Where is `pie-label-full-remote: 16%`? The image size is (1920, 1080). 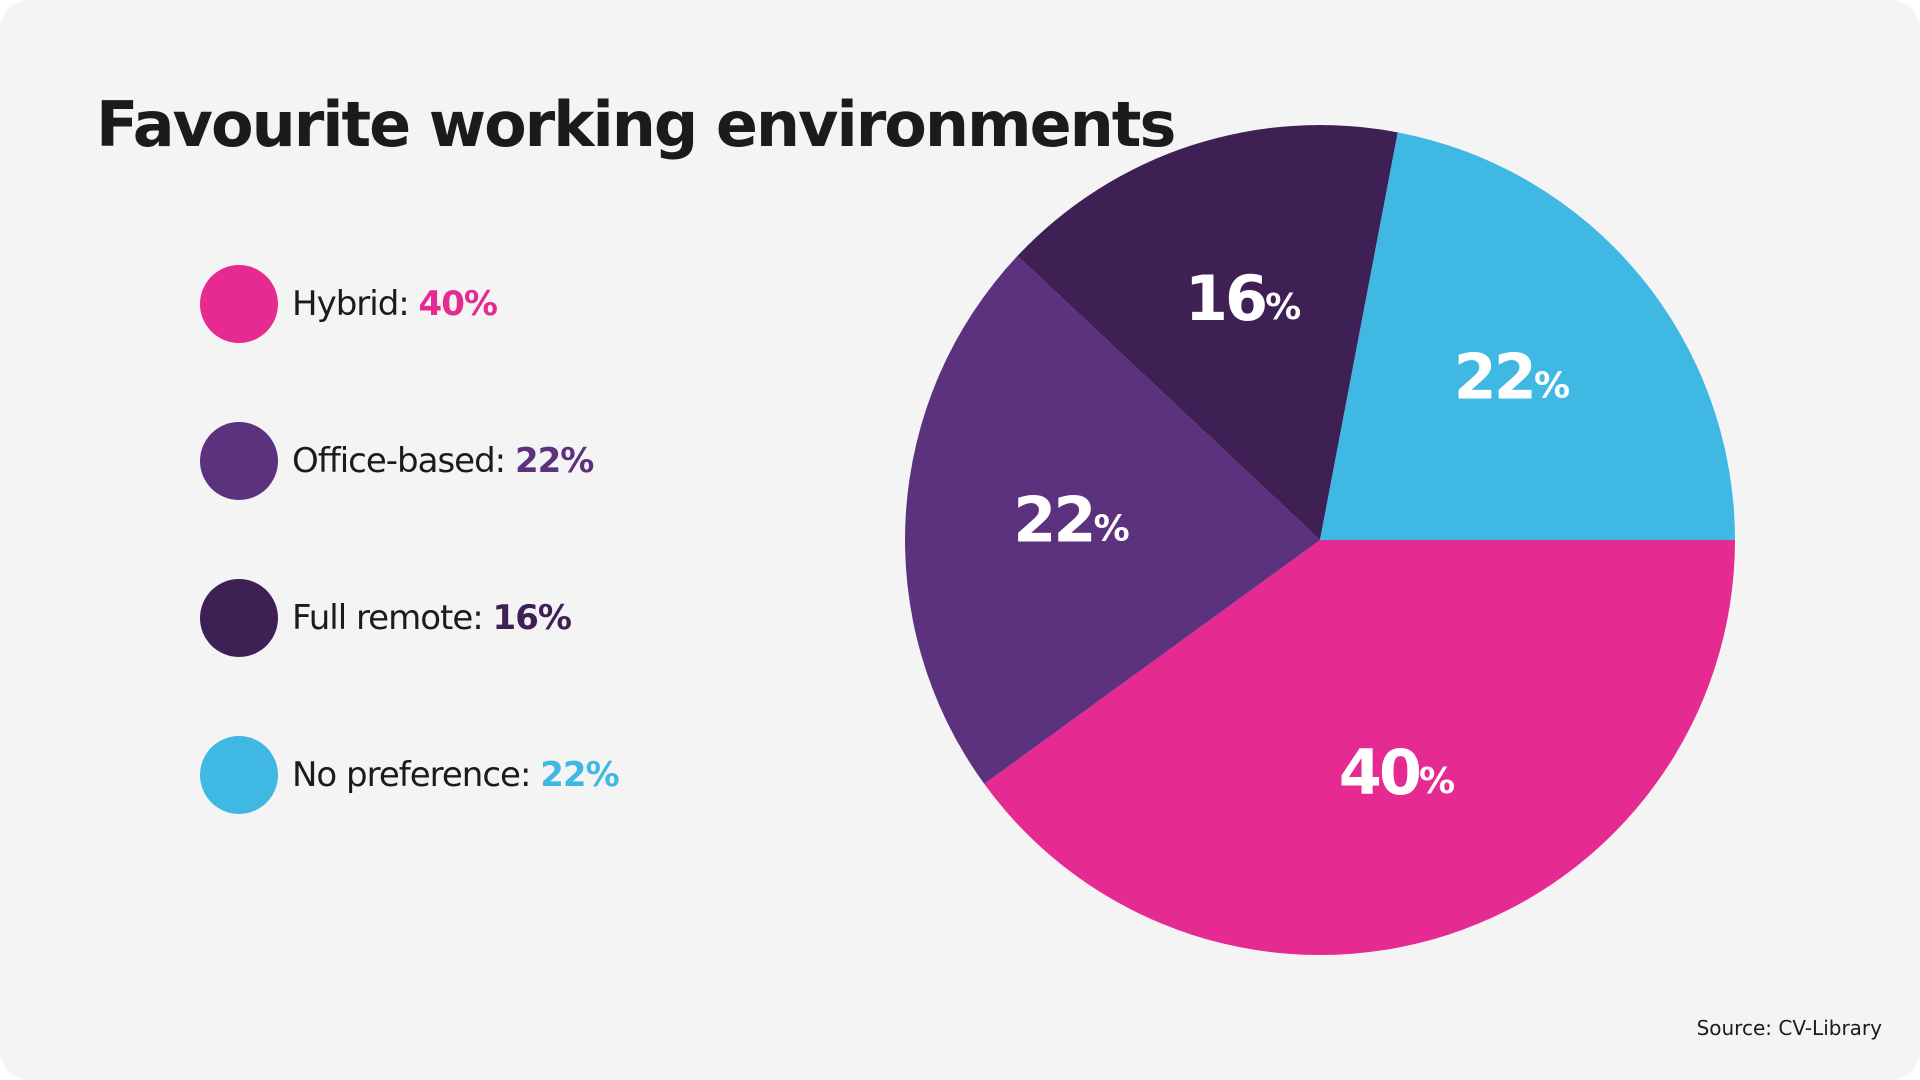 pie-label-full-remote: 16% is located at coordinates (1243, 298).